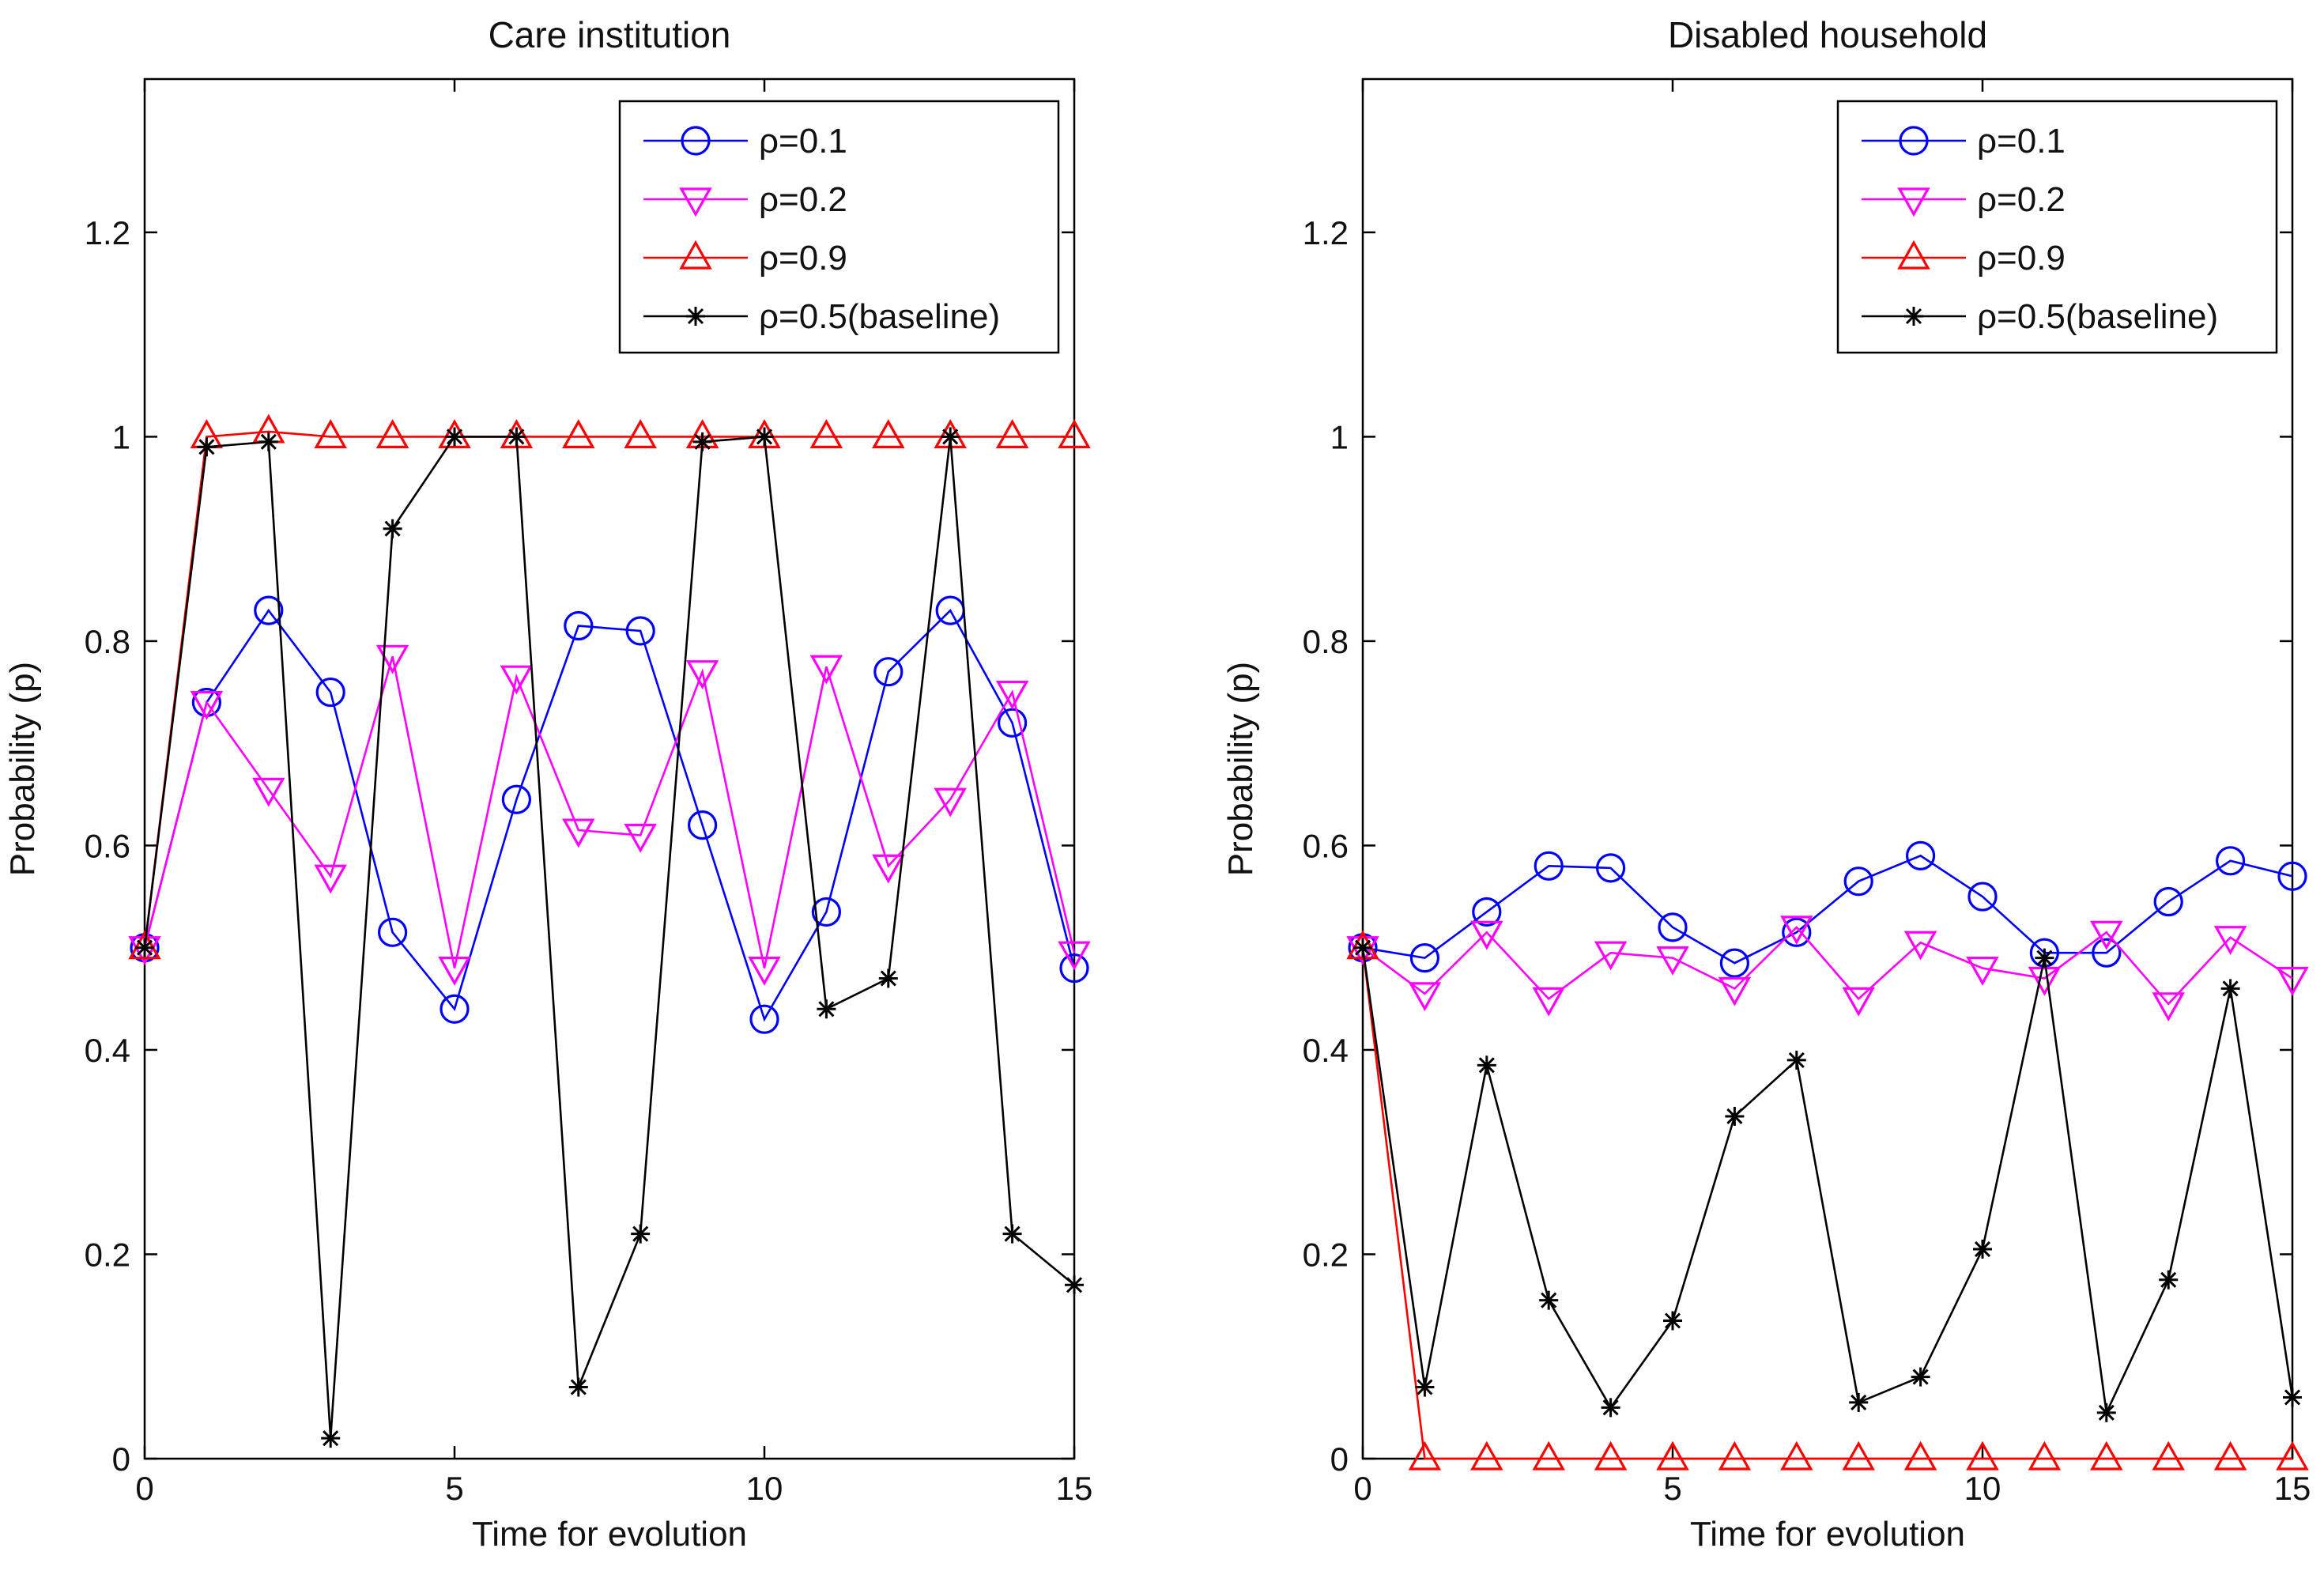  Describe the element at coordinates (803, 199) in the screenshot. I see `legend-label: ρ=0.2` at that location.